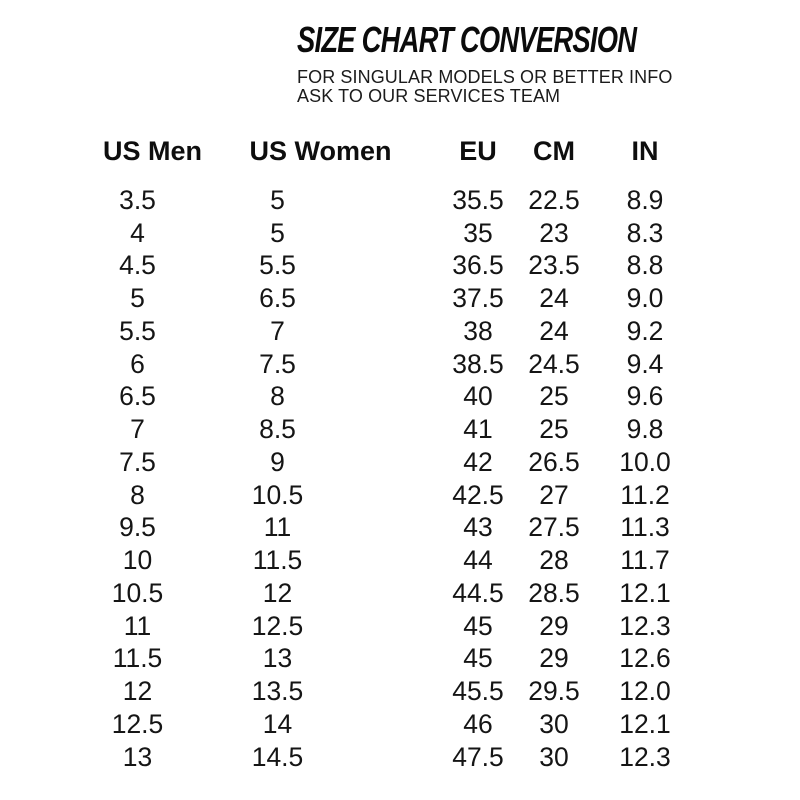  Describe the element at coordinates (554, 592) in the screenshot. I see `cell-cm: 28.5` at that location.